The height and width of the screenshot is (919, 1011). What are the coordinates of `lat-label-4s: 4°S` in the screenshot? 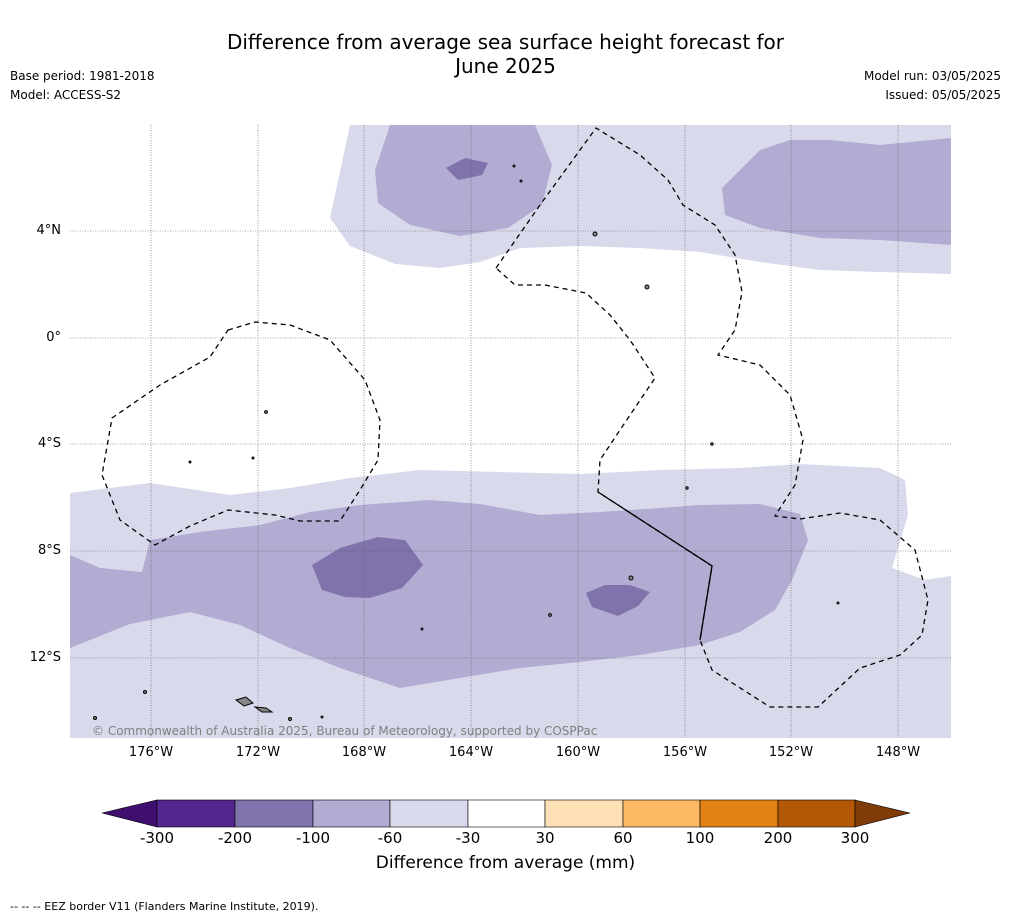 It's located at (49, 443).